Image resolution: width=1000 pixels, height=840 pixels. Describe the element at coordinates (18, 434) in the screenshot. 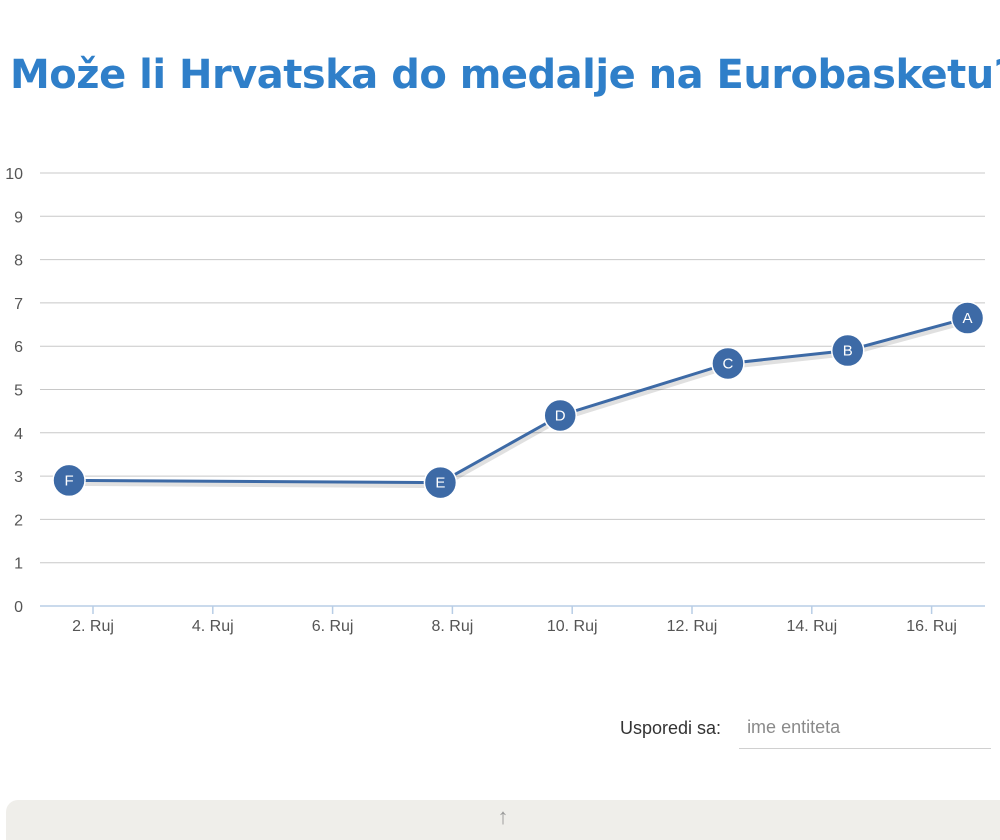

I see `y-tick-label: 4` at that location.